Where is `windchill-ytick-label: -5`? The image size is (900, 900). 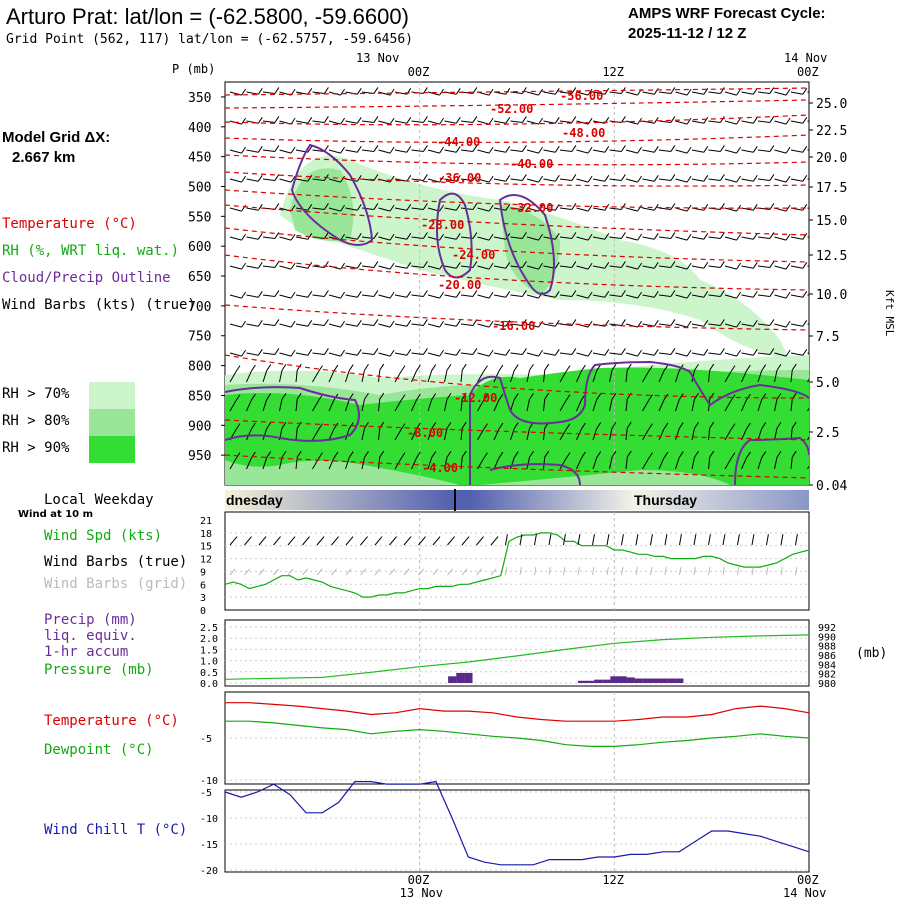
windchill-ytick-label: -5 is located at coordinates (206, 793).